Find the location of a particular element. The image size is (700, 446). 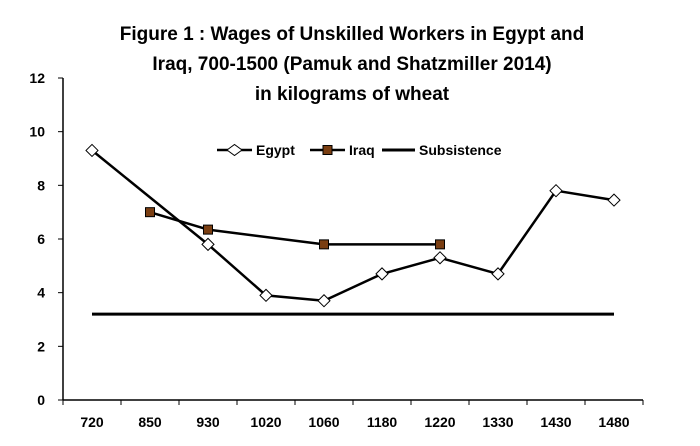

legend-iraq-label: Iraq is located at coordinates (362, 150).